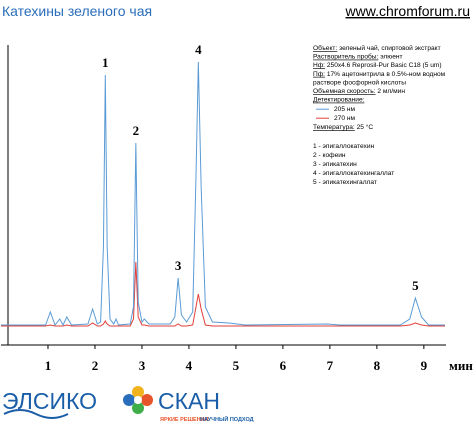 Image resolution: width=474 pixels, height=429 pixels. I want to click on info-key: Температура:, so click(334, 127).